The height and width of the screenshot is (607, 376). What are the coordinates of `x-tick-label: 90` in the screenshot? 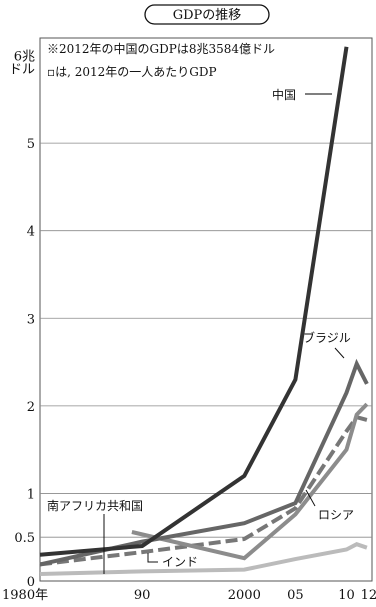 It's located at (142, 595).